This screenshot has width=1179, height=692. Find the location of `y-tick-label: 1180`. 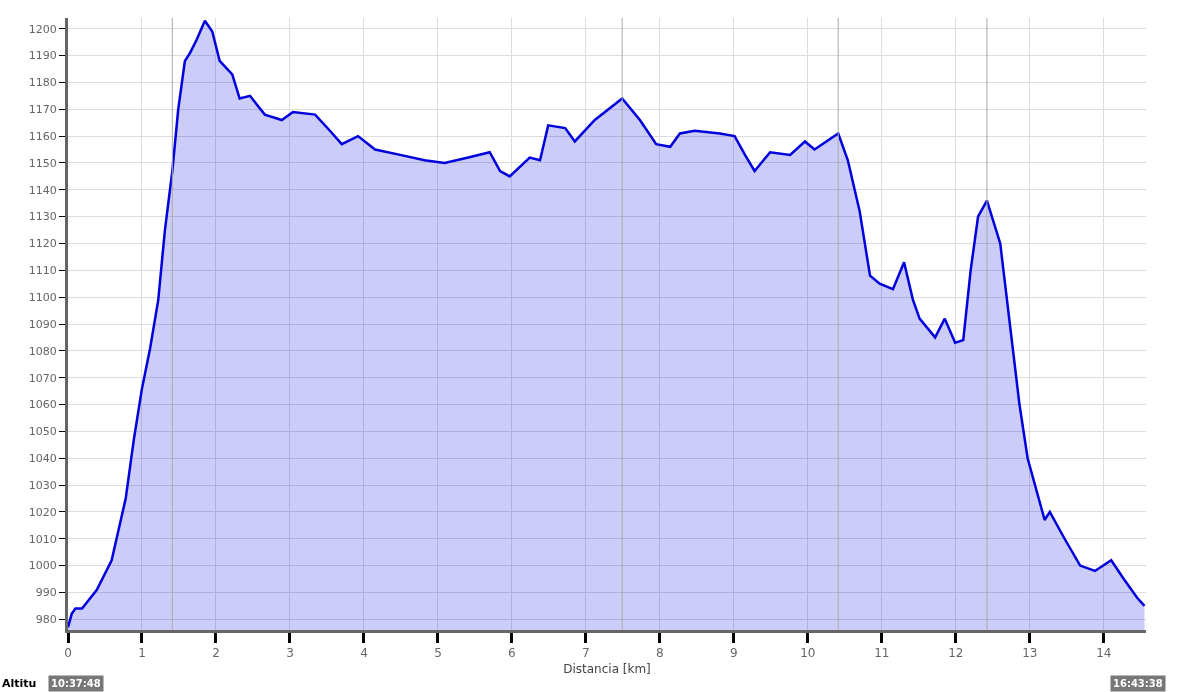

y-tick-label: 1180 is located at coordinates (42, 83).